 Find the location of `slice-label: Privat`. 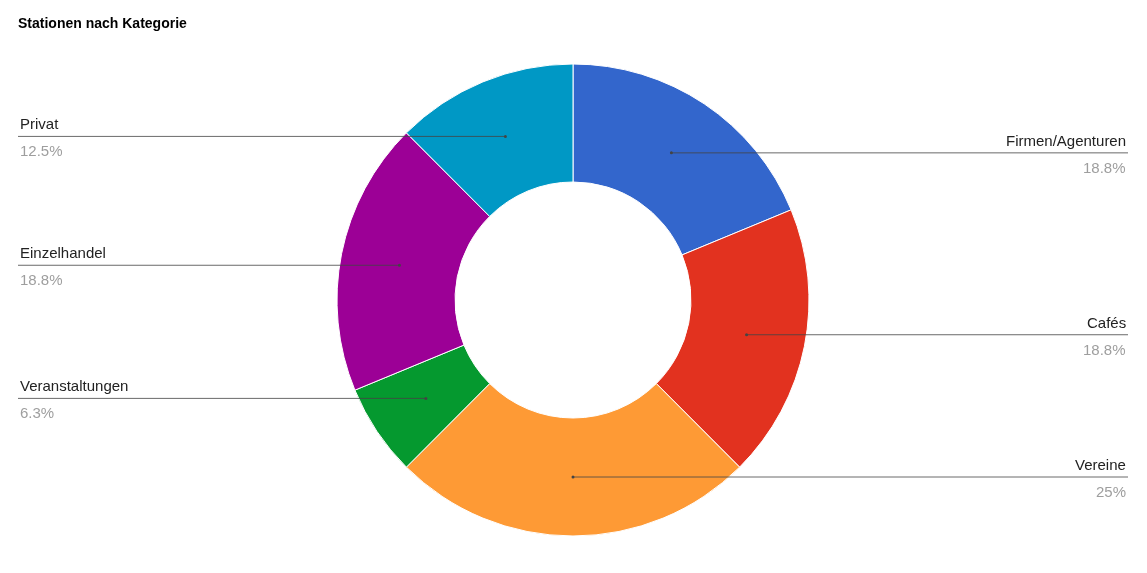

slice-label: Privat is located at coordinates (40, 123).